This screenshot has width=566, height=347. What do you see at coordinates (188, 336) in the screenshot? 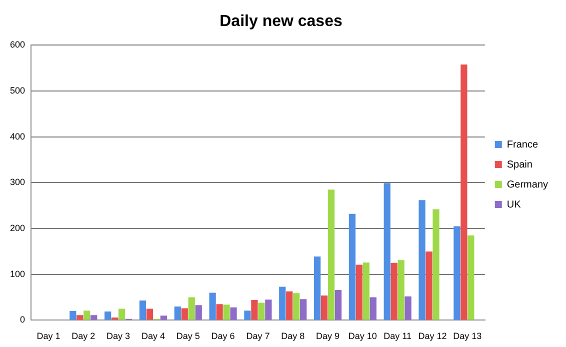
I see `x-tick-label: Day 5` at bounding box center [188, 336].